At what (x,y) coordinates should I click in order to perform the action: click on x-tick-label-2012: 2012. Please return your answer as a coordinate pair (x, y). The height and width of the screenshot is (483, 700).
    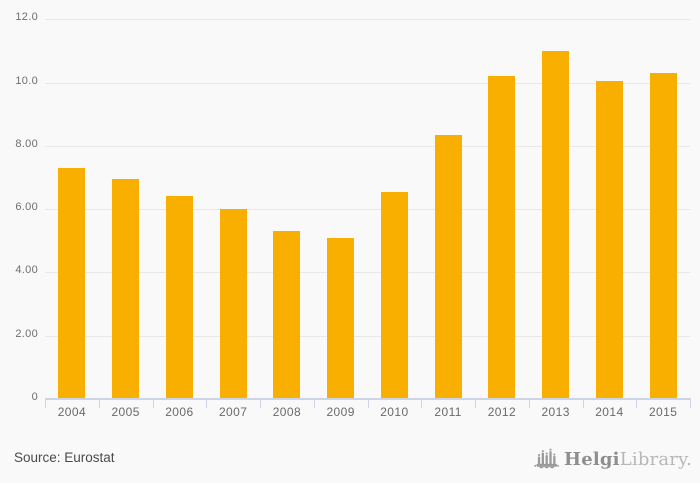
    Looking at the image, I should click on (502, 412).